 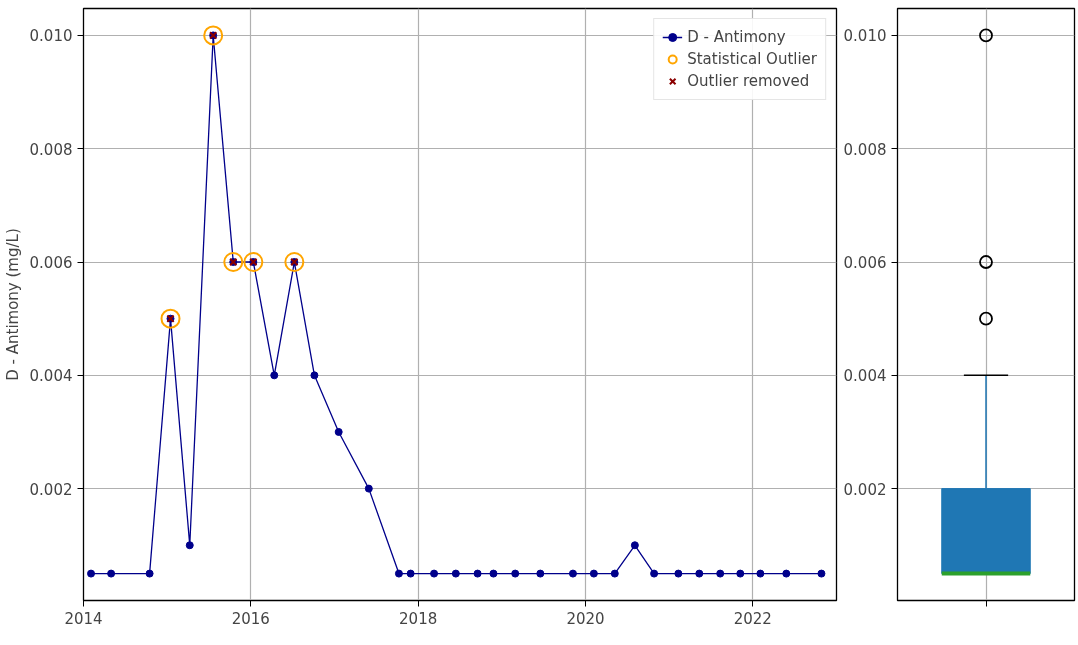 I want to click on x-tick-label: 2018, so click(x=418, y=618).